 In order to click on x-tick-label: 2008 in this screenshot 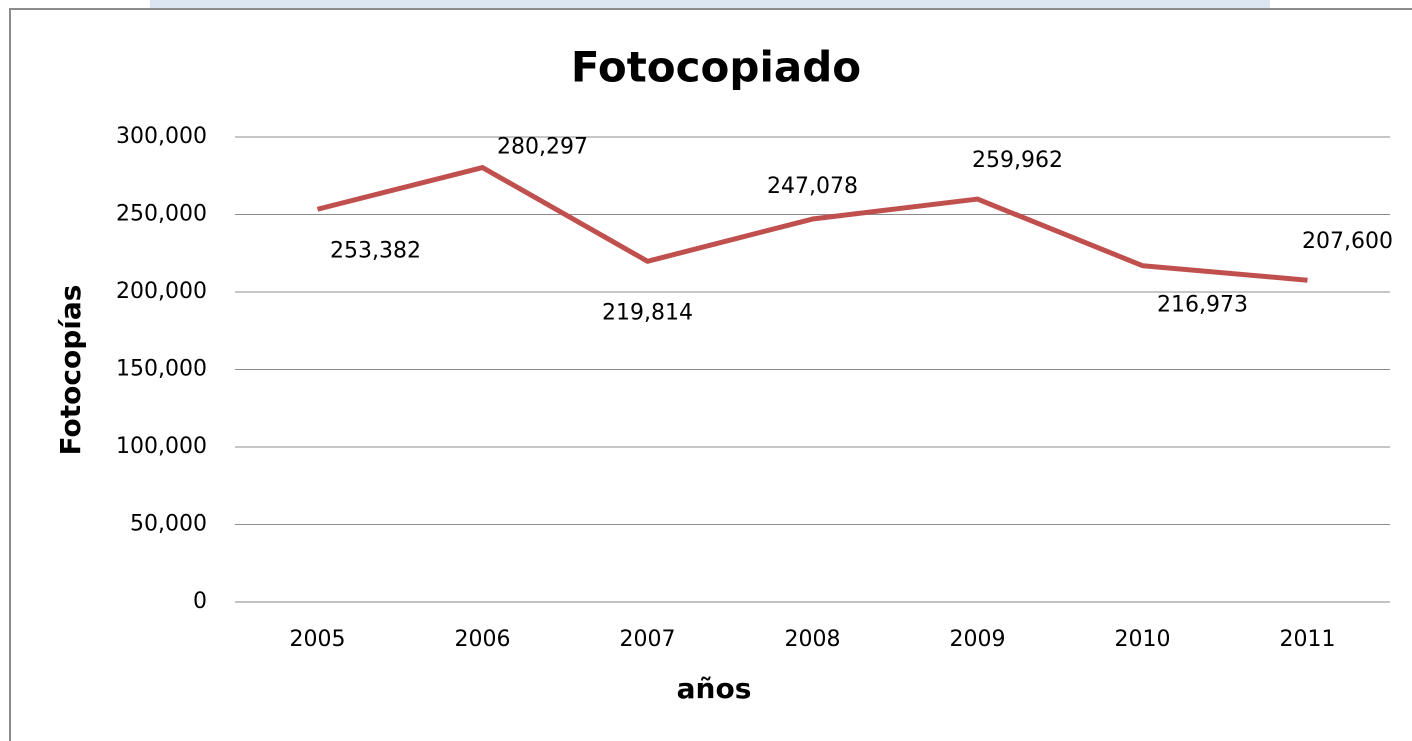, I will do `click(813, 639)`.